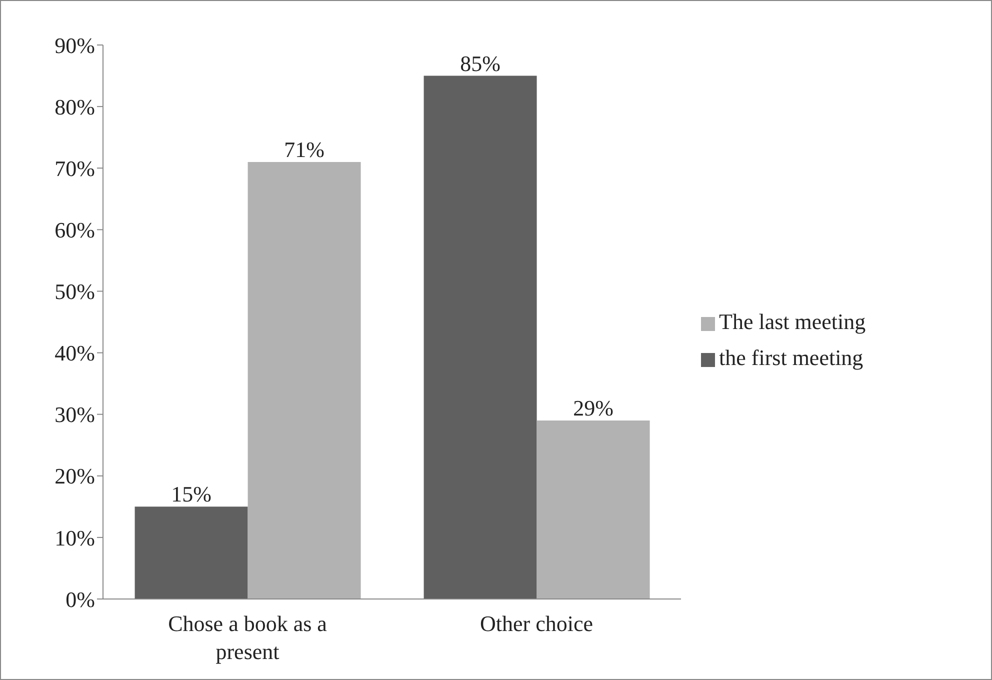 Image resolution: width=992 pixels, height=680 pixels. I want to click on y-tick-label: 60%, so click(74, 229).